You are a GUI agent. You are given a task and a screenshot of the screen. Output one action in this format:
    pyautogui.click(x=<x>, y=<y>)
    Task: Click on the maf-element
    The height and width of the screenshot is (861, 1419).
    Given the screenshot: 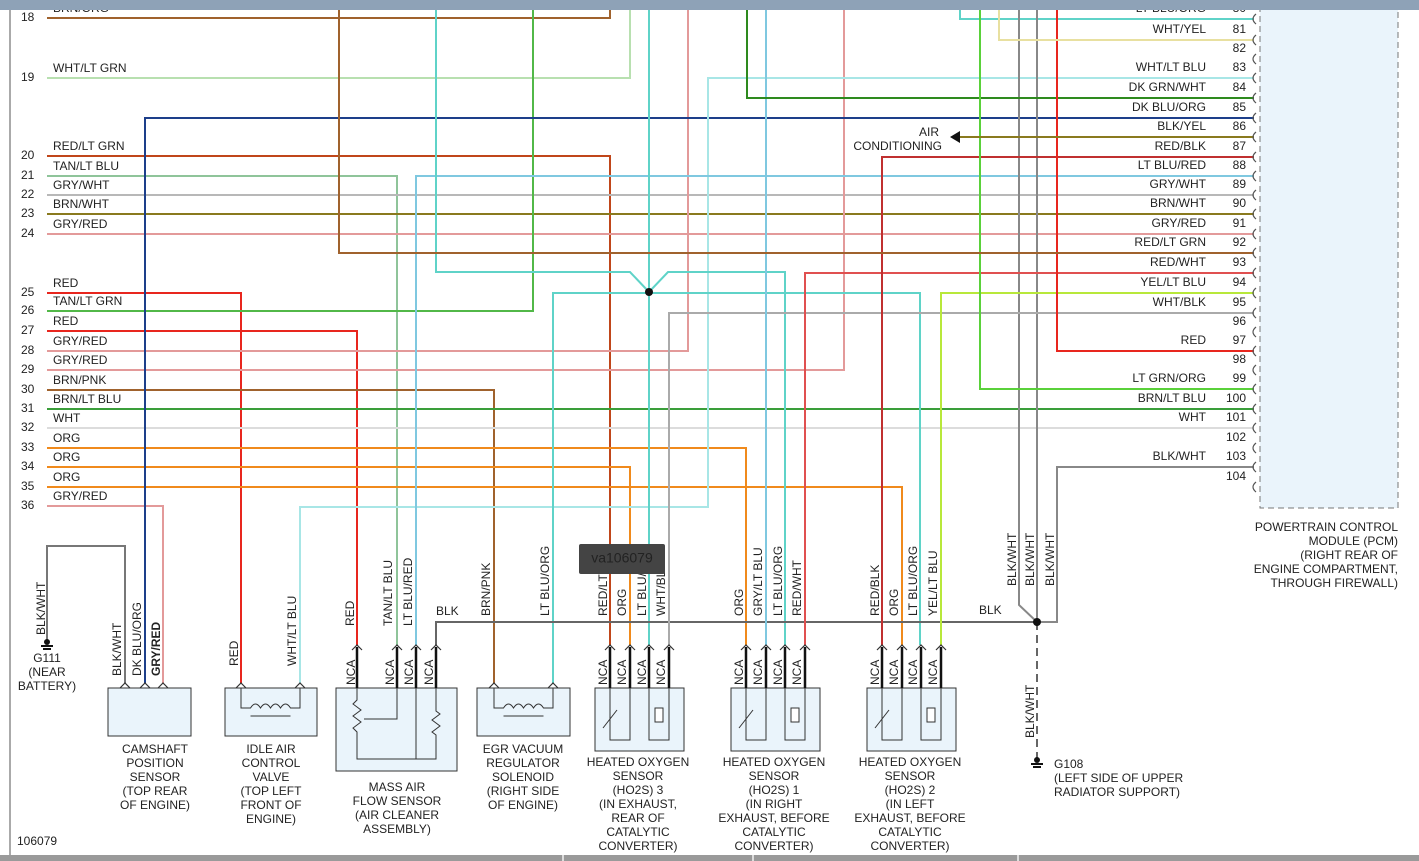 What is the action you would take?
    pyautogui.click(x=396, y=724)
    